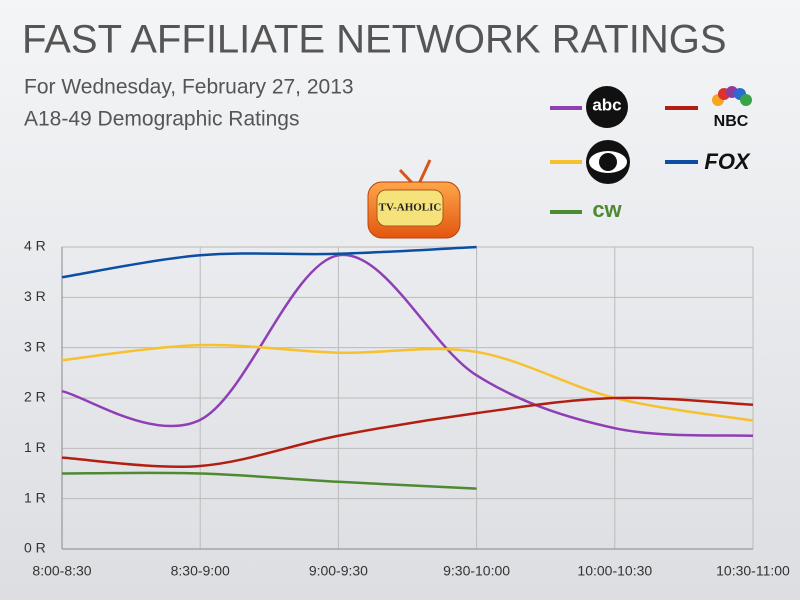 The width and height of the screenshot is (800, 600). What do you see at coordinates (200, 571) in the screenshot?
I see `x-tick-label: 8:30-9:00` at bounding box center [200, 571].